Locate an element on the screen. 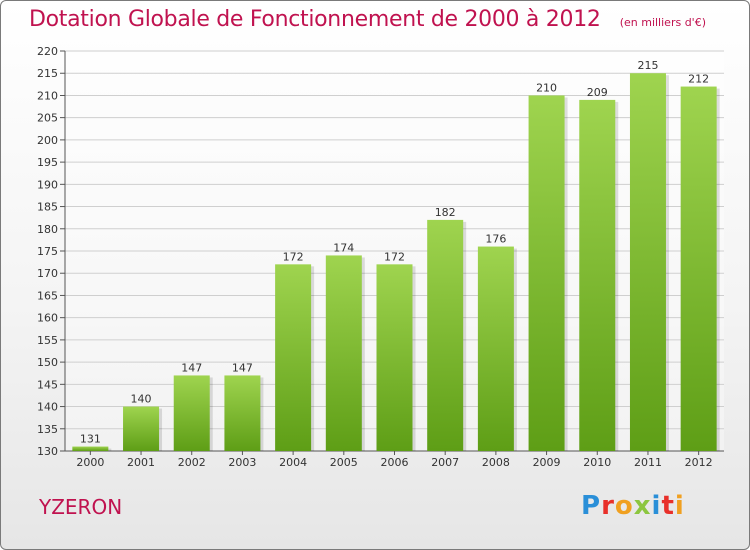 The image size is (750, 550). y-tick-label: 170 is located at coordinates (47, 273).